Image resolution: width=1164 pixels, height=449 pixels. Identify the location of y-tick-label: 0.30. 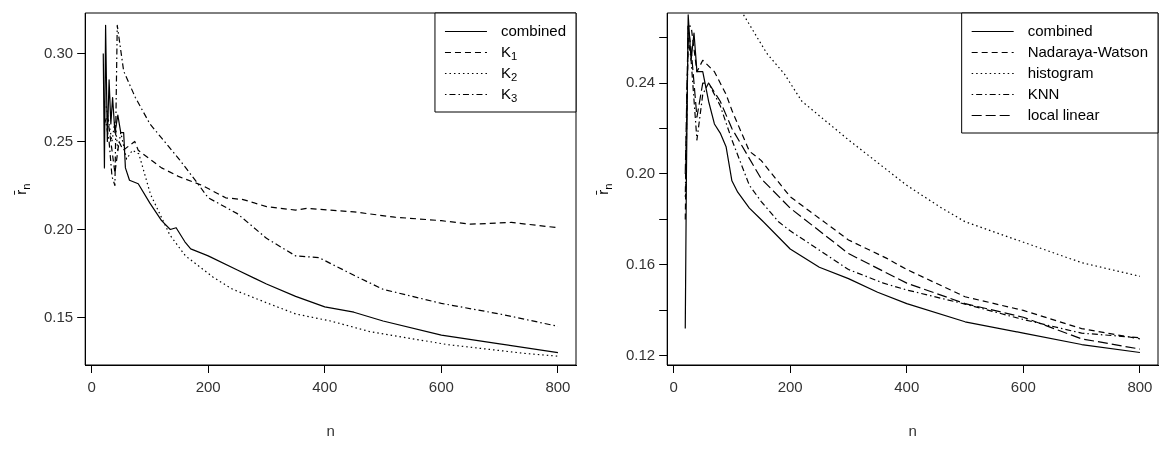
(58, 52).